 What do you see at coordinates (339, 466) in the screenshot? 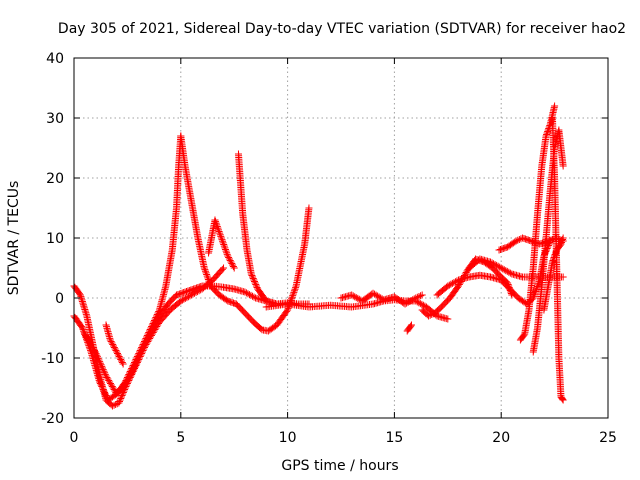
I see `x-axis-label: GPS time / hours` at bounding box center [339, 466].